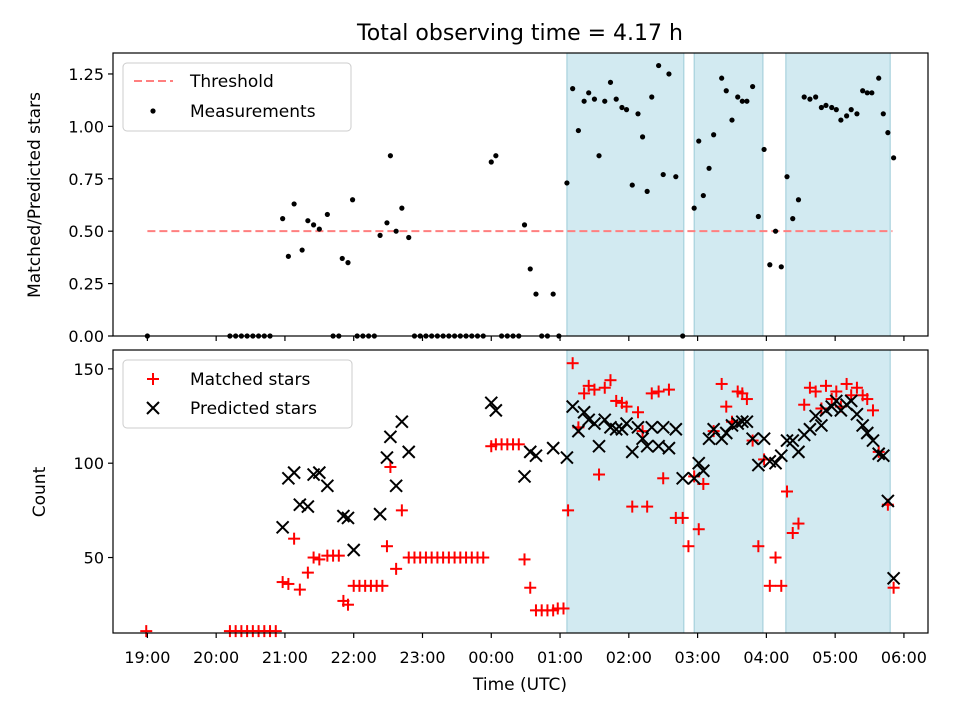  I want to click on matched-legend-marker, so click(153, 379).